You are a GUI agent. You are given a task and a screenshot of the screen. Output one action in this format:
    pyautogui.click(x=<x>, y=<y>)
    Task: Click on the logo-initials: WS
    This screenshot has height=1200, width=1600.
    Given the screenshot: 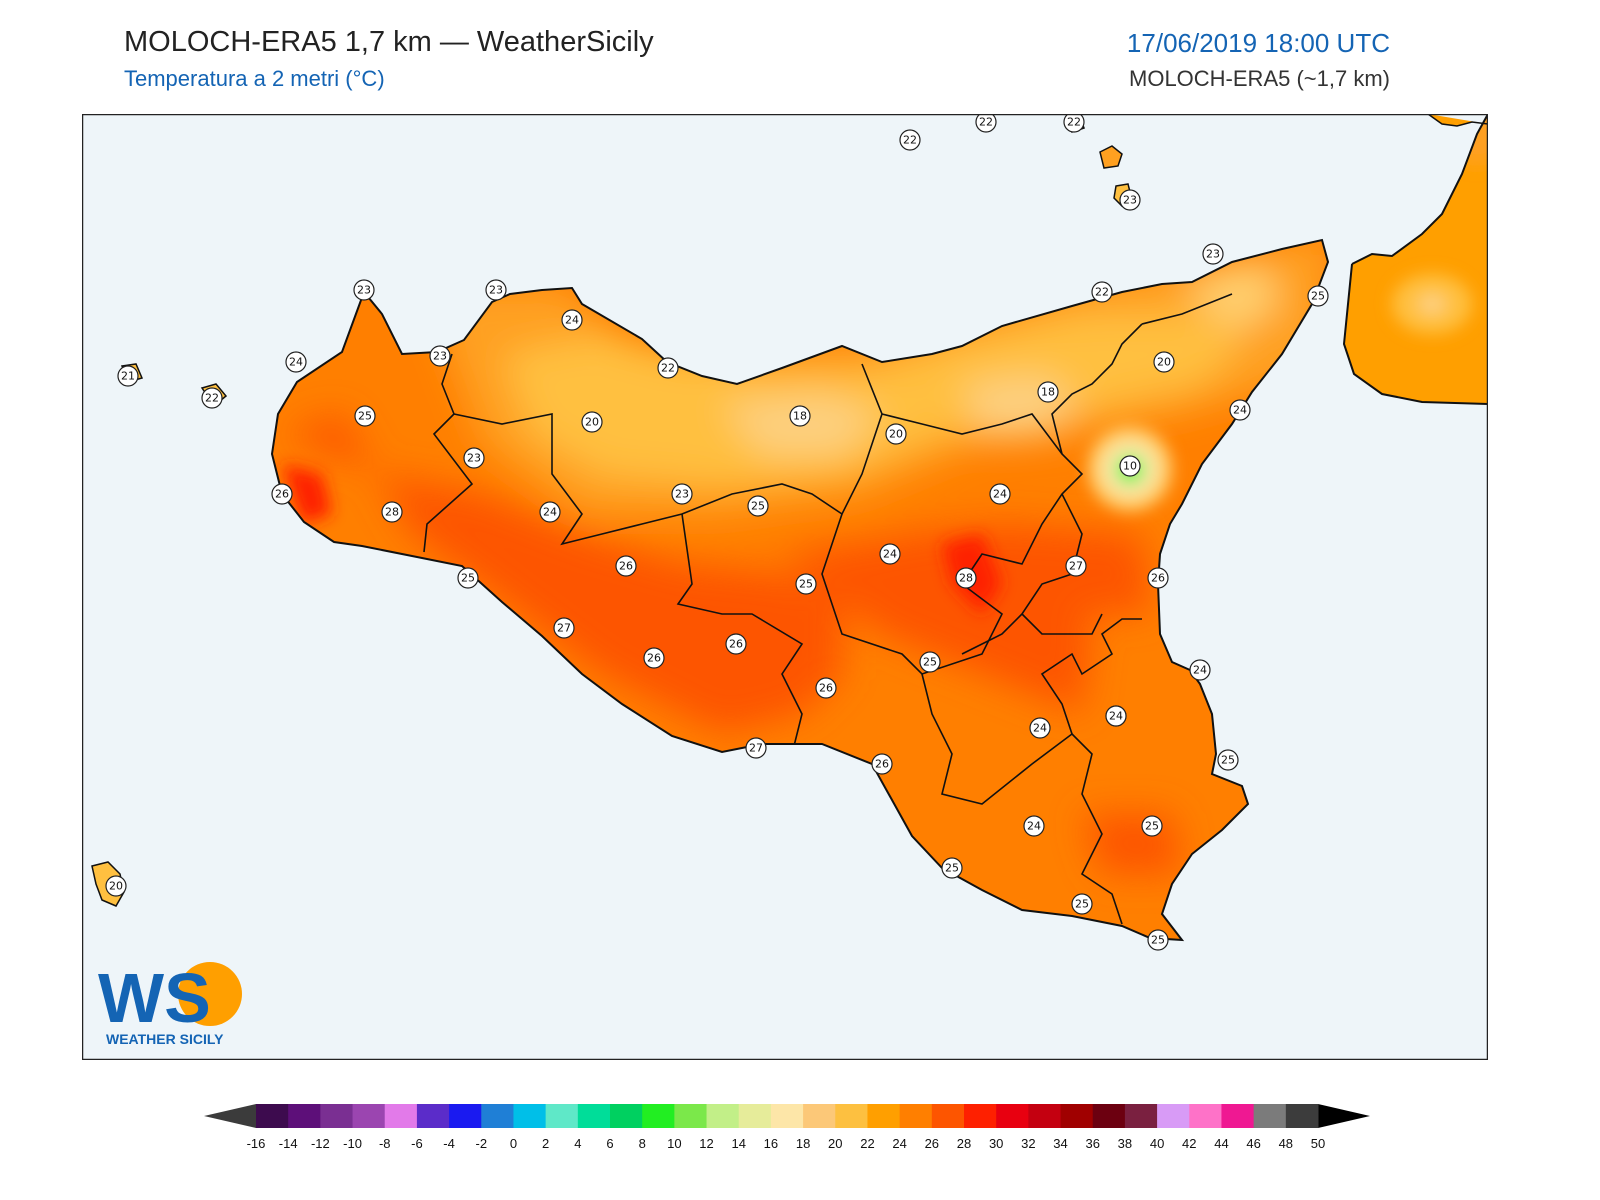 What is the action you would take?
    pyautogui.click(x=154, y=998)
    